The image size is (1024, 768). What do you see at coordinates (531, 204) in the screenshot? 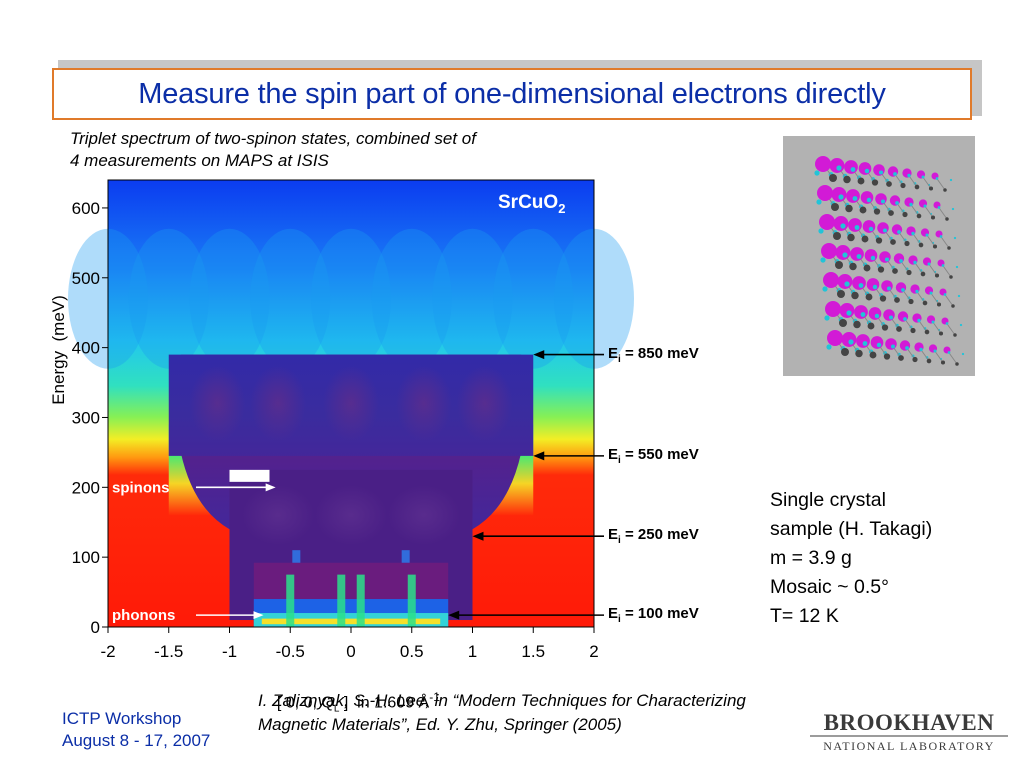
I see `compound-label: SrCuO2` at bounding box center [531, 204].